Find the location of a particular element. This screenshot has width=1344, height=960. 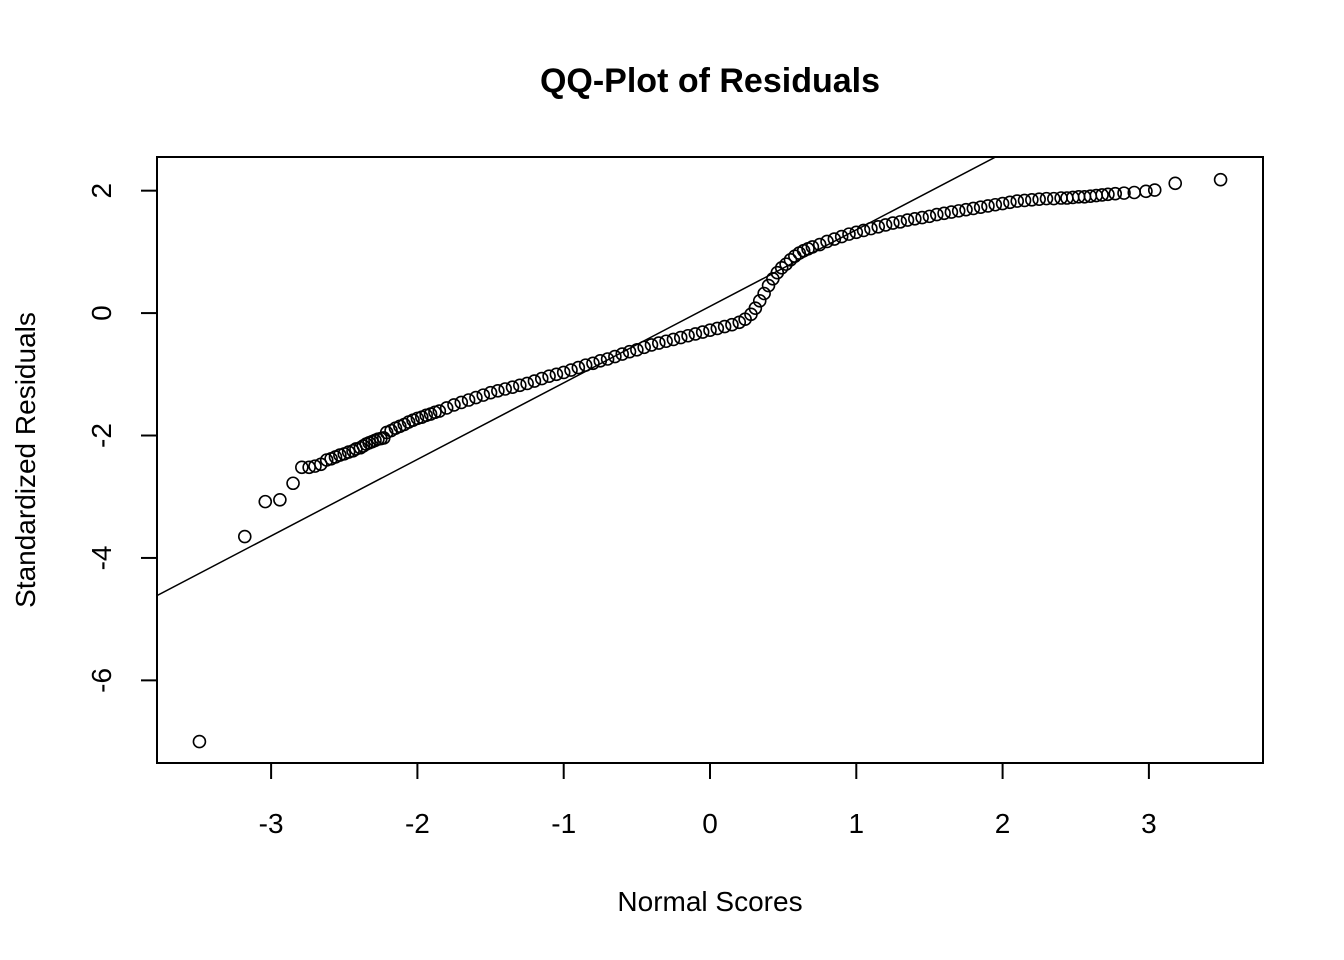

x-tick-label: 0 is located at coordinates (710, 823).